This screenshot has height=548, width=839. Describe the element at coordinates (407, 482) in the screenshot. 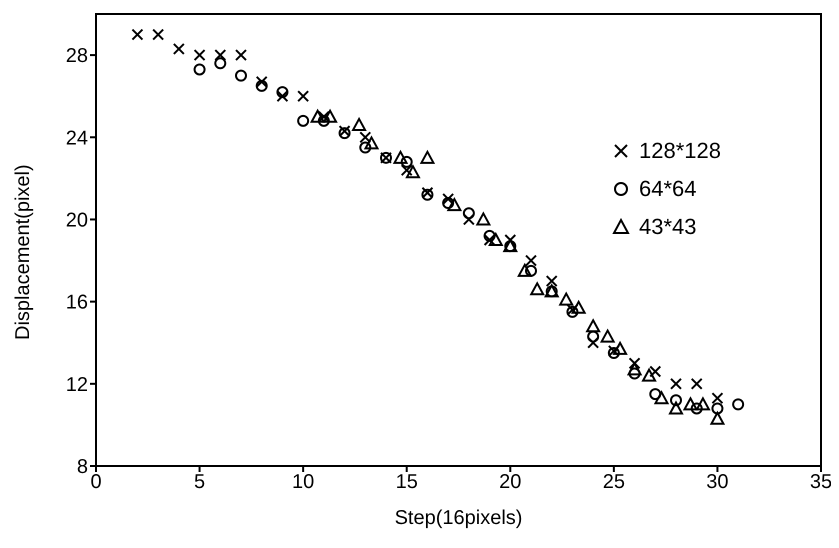

I see `x-tick-label: 15` at that location.